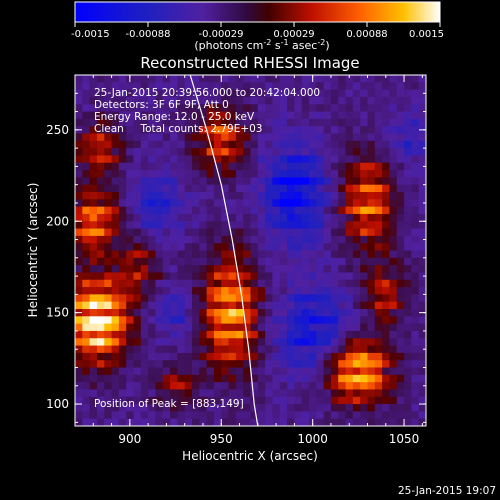 The image size is (500, 500). I want to click on x-tick-label: 900, so click(129, 439).